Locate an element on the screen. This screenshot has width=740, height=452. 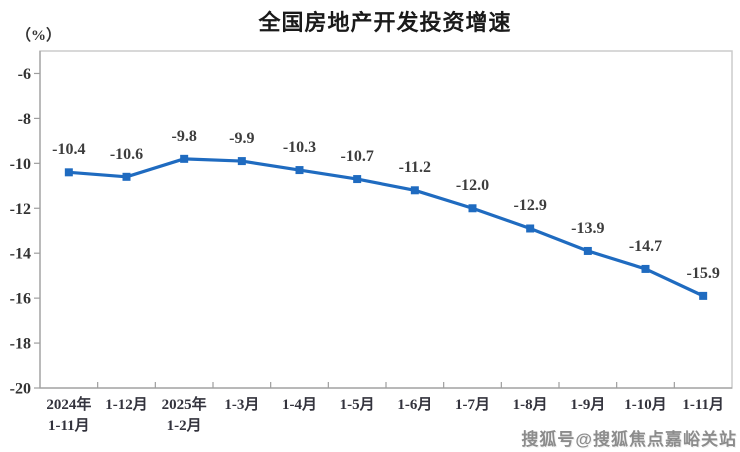
x-axis-label: 2025年 1-2月 is located at coordinates (184, 416).